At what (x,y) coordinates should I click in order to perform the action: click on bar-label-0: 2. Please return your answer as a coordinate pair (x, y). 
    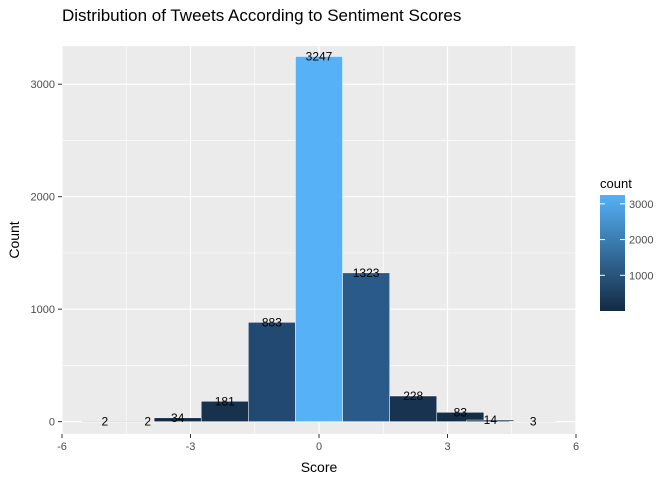
    Looking at the image, I should click on (104, 421).